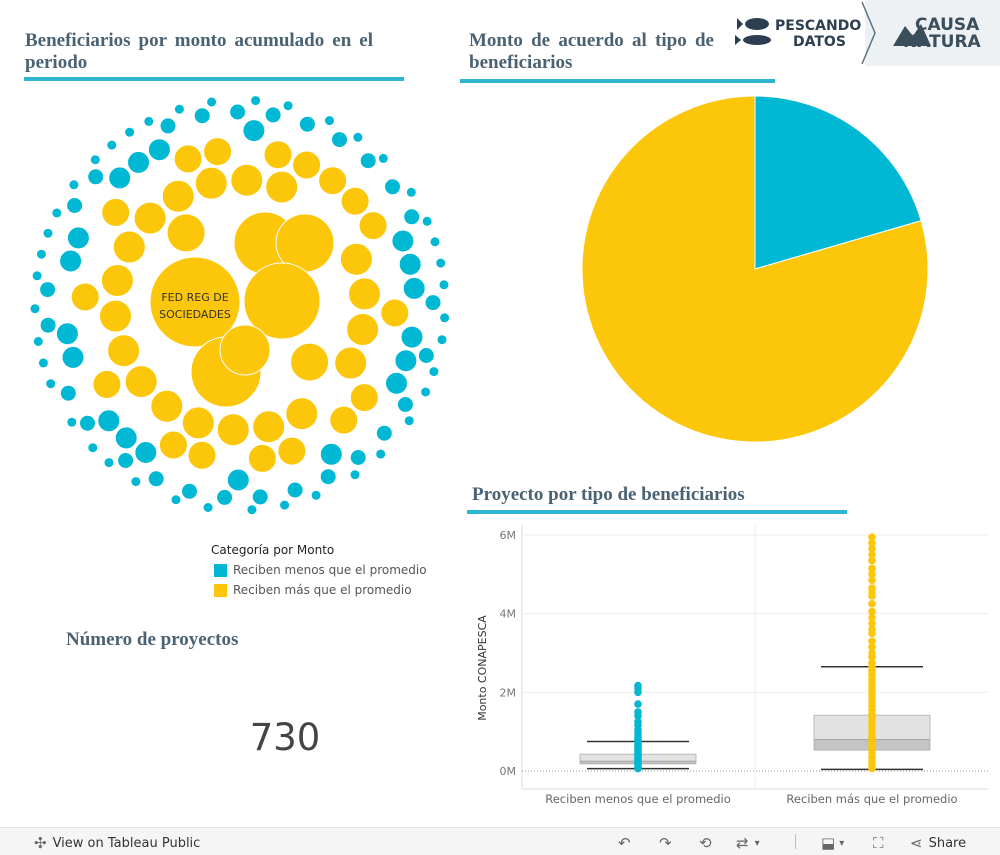 The image size is (1000, 855). Describe the element at coordinates (624, 843) in the screenshot. I see `undo-button: ↶` at that location.